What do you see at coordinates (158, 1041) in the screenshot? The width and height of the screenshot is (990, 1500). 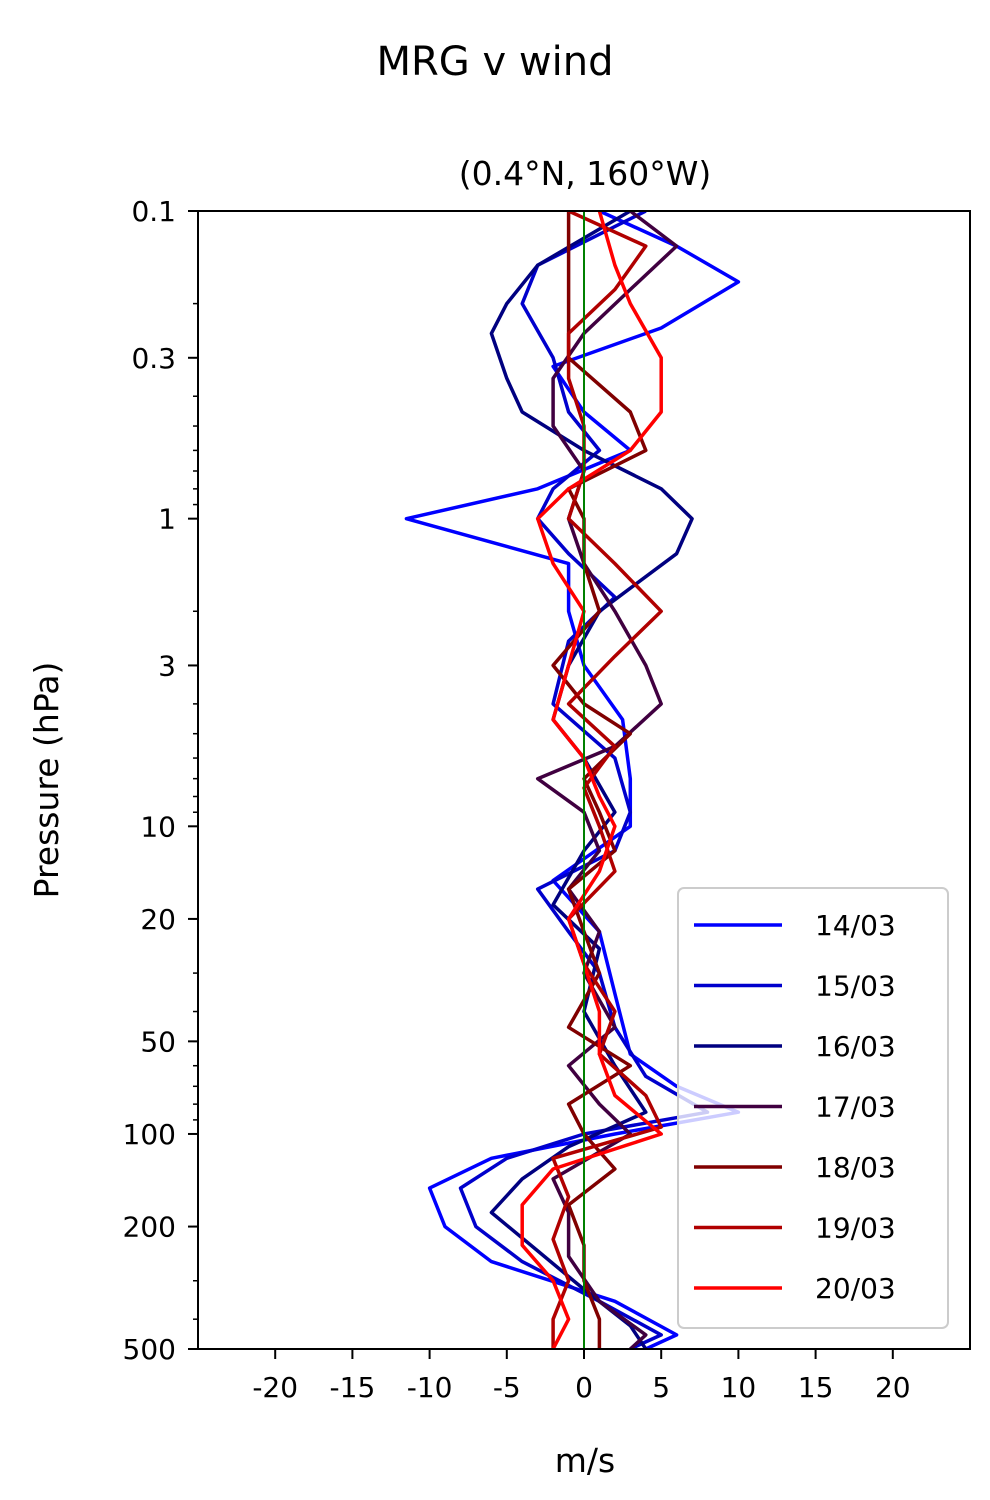 I see `y-tick-label: 50` at bounding box center [158, 1041].